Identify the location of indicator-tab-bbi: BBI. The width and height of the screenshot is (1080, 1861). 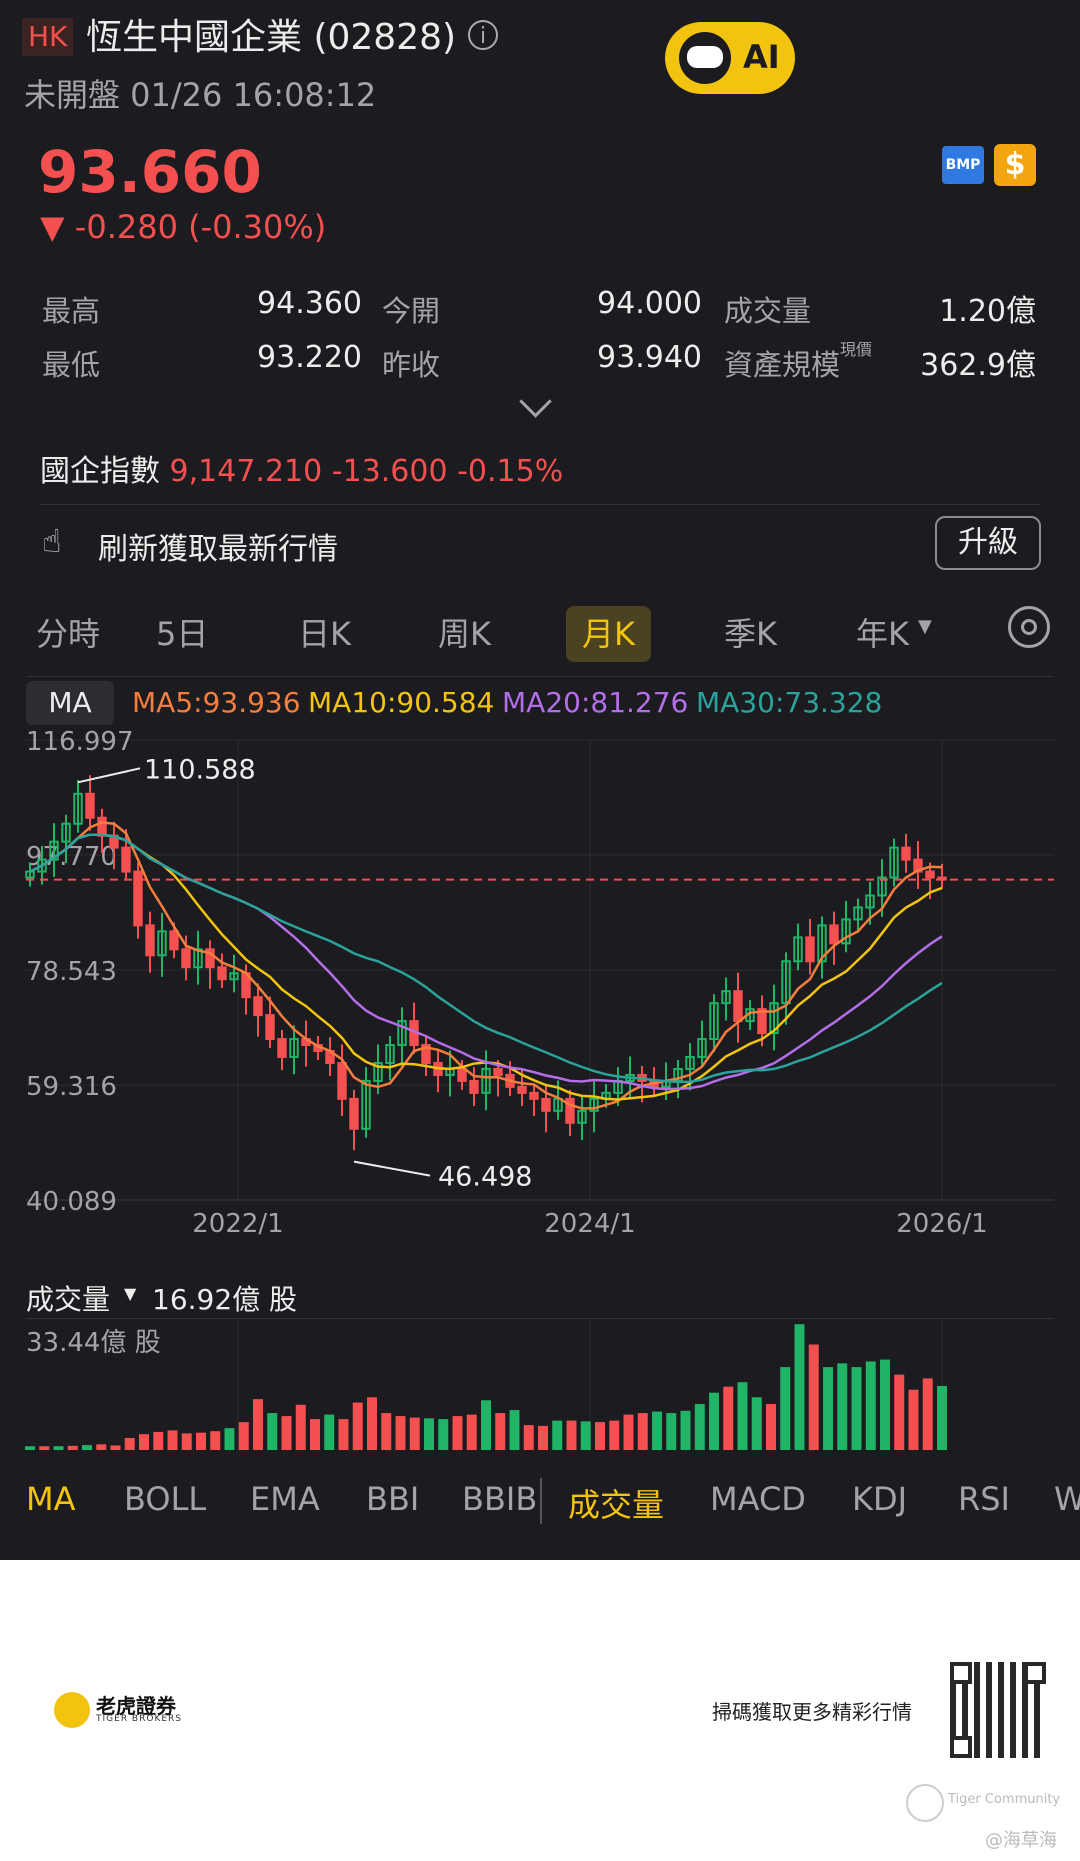
(393, 1499).